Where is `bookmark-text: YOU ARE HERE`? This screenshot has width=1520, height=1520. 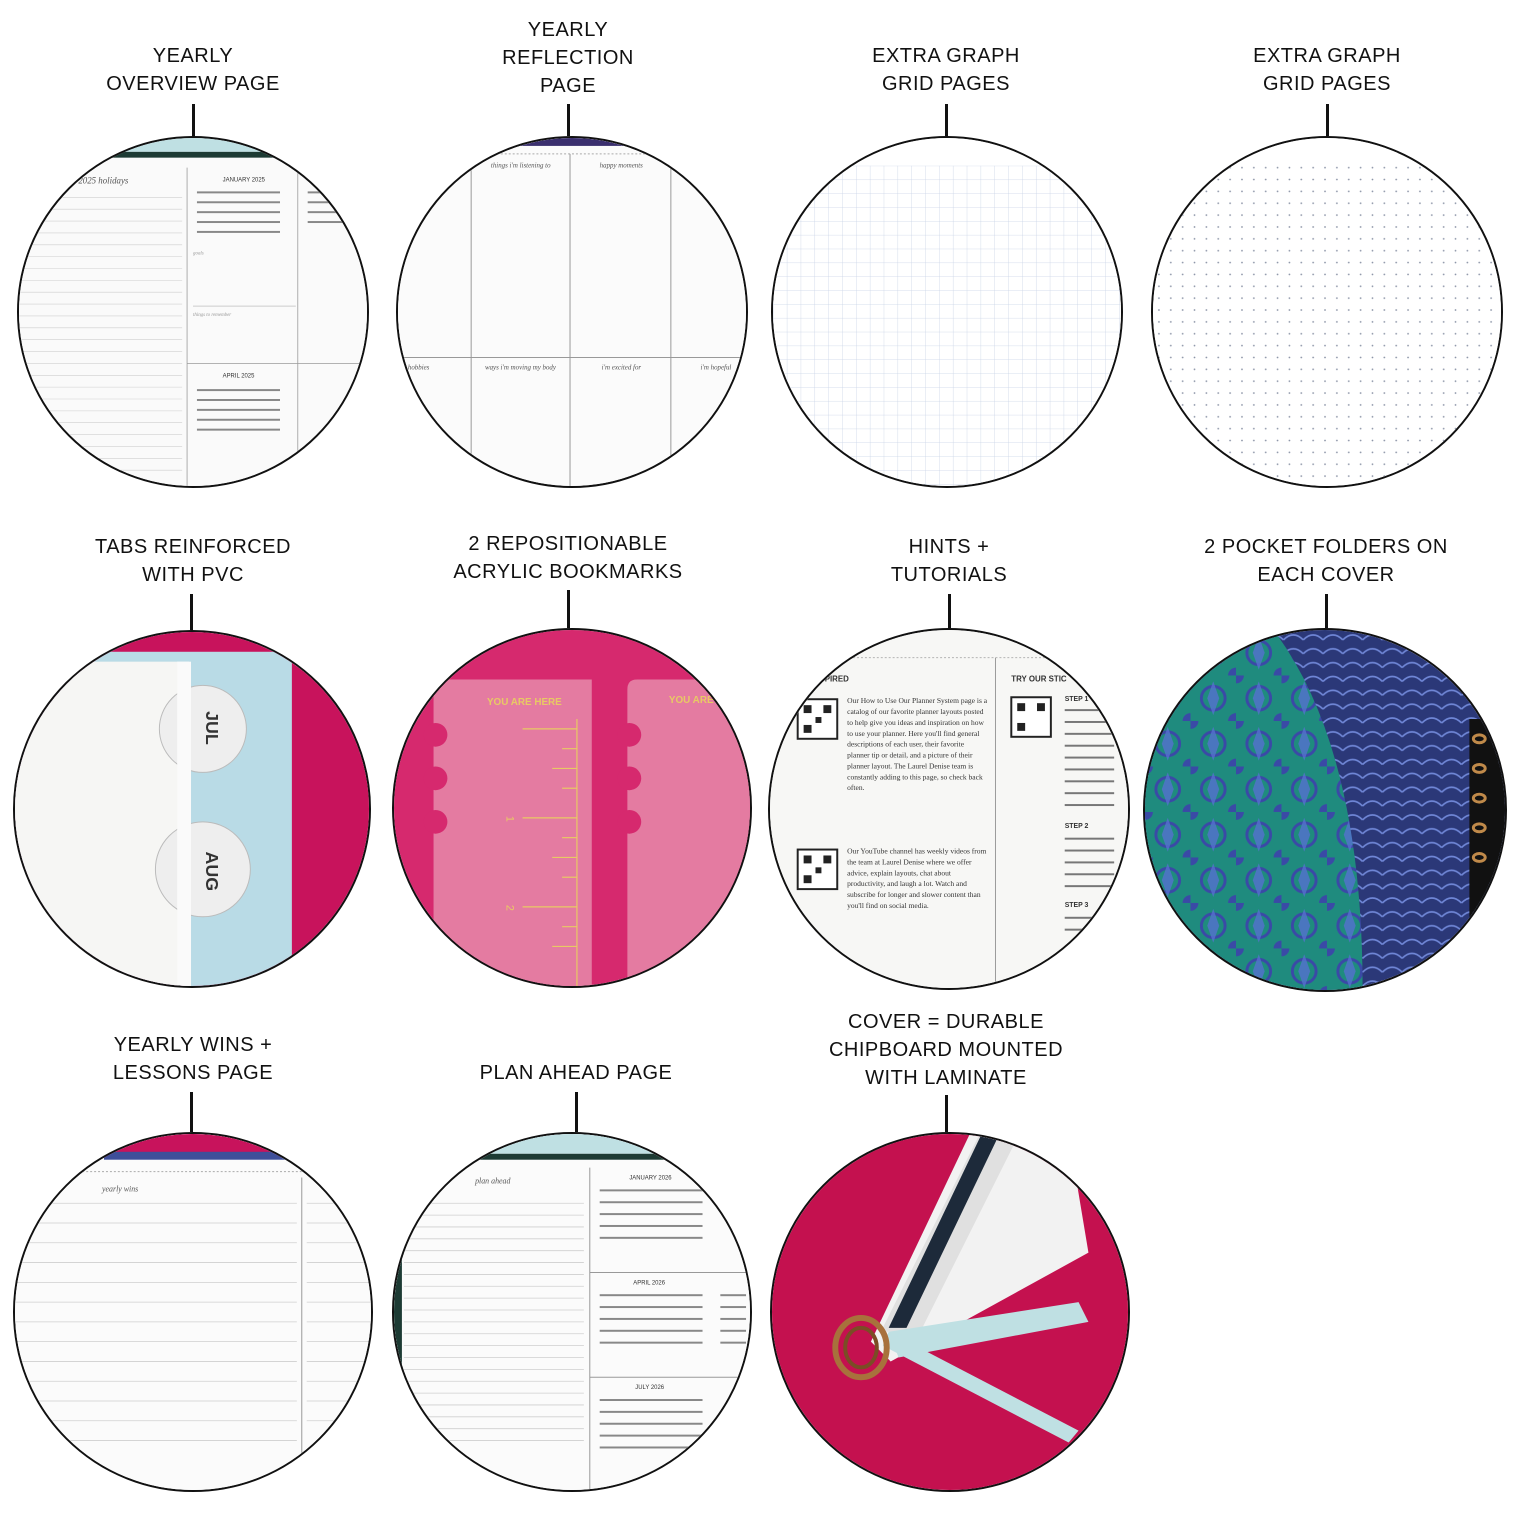
bookmark-text: YOU ARE HERE is located at coordinates (524, 702).